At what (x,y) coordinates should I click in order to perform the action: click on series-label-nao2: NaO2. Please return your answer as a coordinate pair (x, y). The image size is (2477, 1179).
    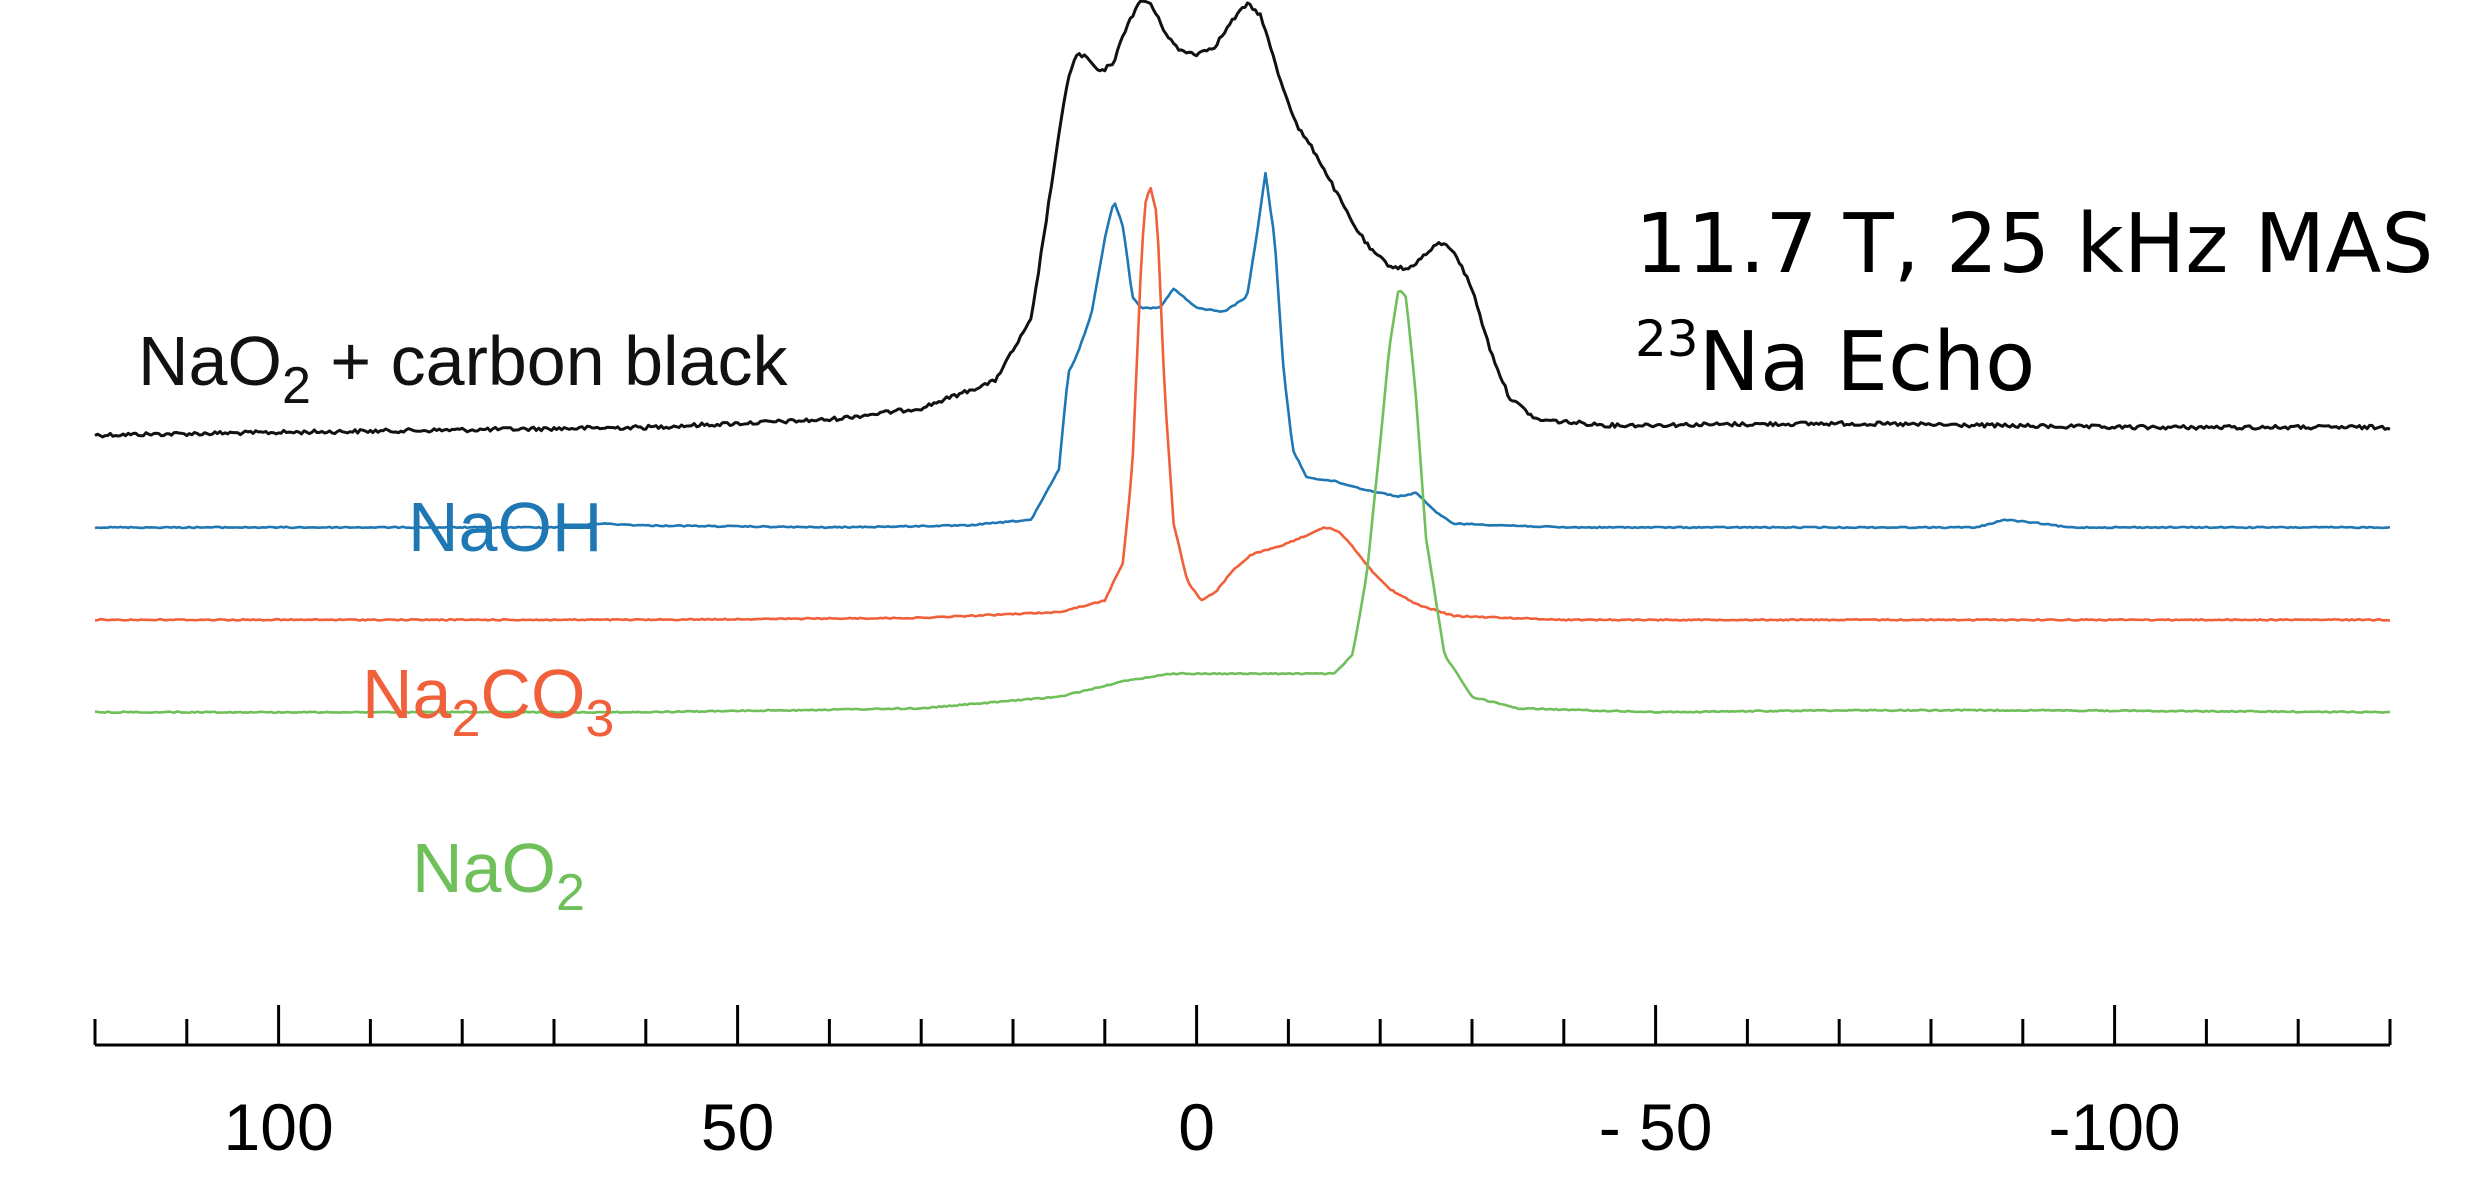
    Looking at the image, I should click on (498, 875).